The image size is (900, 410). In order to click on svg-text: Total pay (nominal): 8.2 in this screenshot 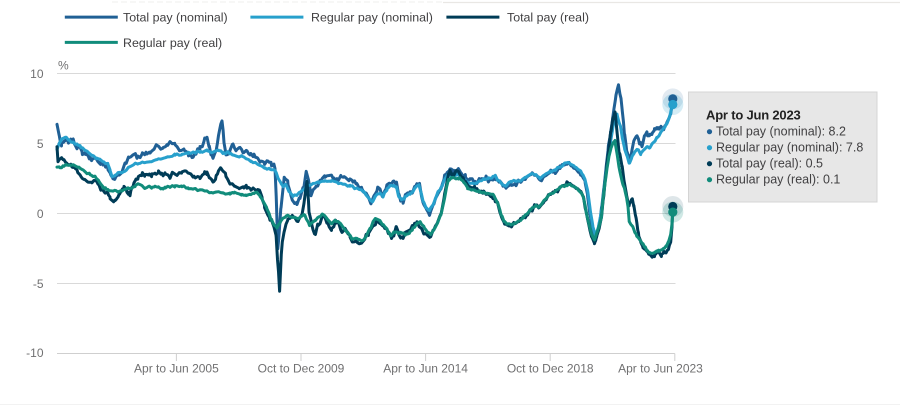, I will do `click(781, 132)`.